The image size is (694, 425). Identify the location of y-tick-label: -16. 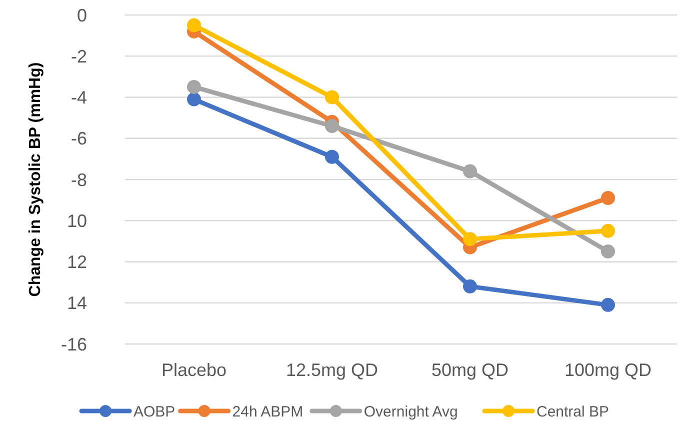
(73, 344).